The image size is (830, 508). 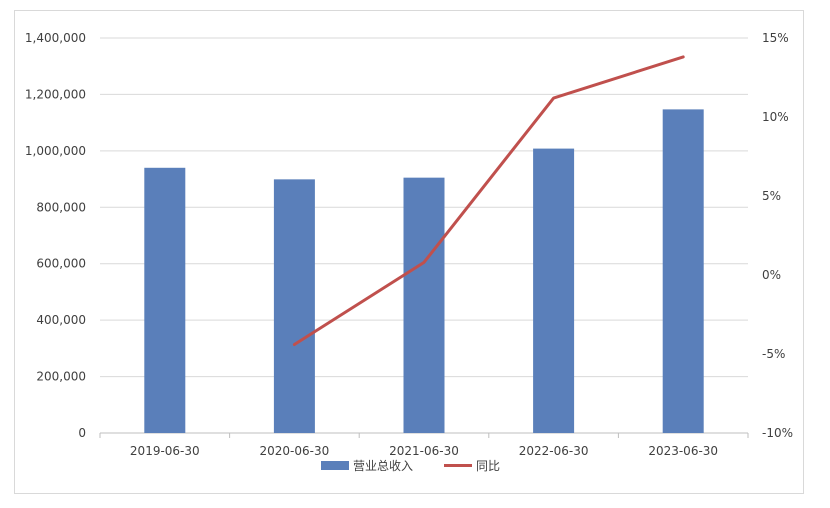 What do you see at coordinates (771, 196) in the screenshot?
I see `right-tick-label: 5%` at bounding box center [771, 196].